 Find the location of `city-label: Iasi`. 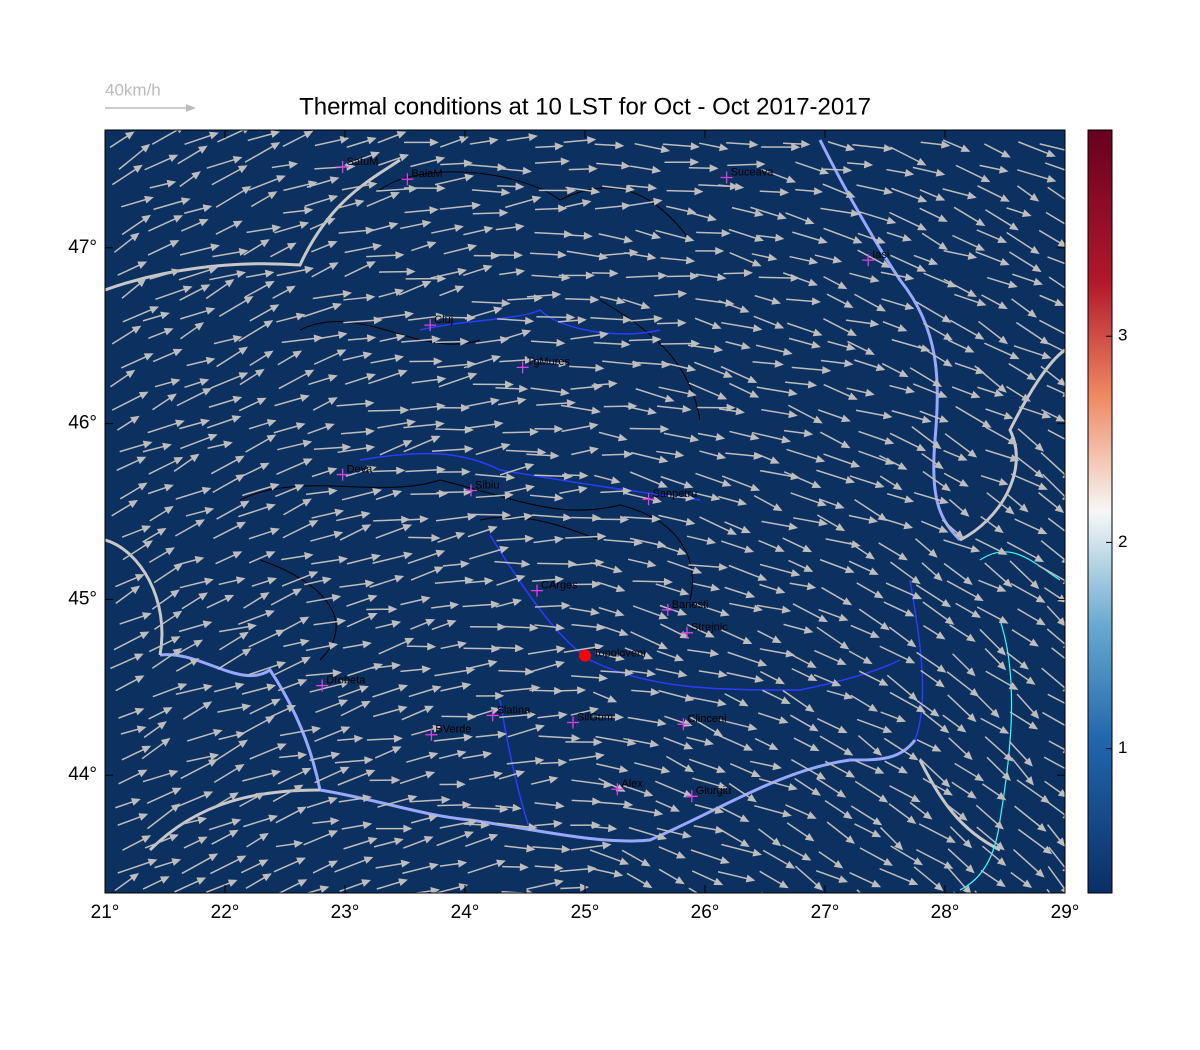

city-label: Iasi is located at coordinates (880, 255).